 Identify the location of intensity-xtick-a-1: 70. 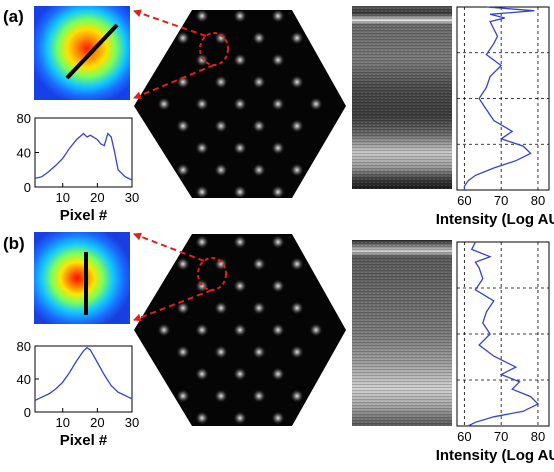
(501, 200).